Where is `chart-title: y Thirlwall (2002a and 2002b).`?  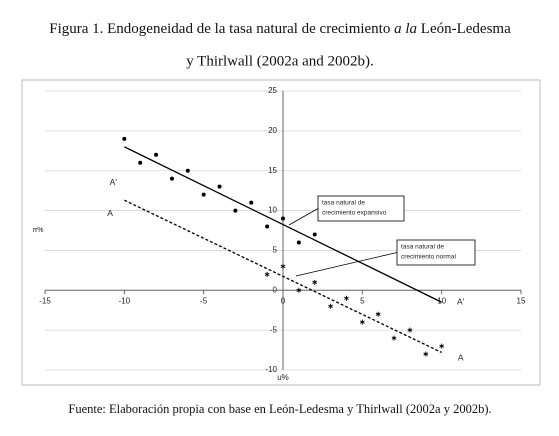 chart-title: y Thirlwall (2002a and 2002b). is located at coordinates (280, 61).